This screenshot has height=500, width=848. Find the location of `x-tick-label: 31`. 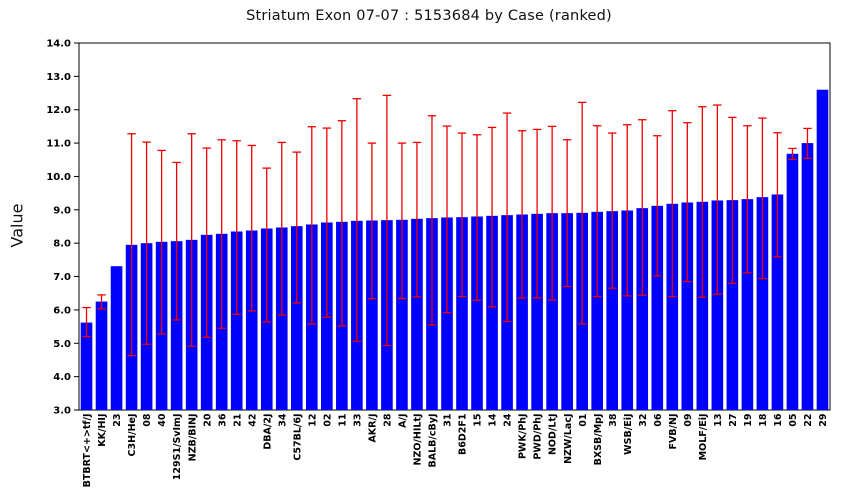

x-tick-label: 31 is located at coordinates (448, 420).